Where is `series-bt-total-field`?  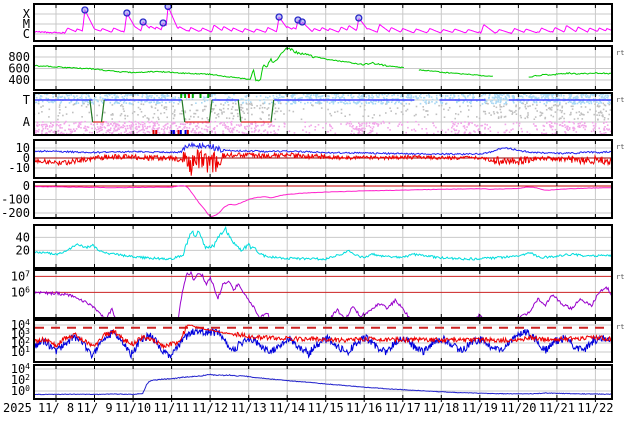
series-bt-total-field is located at coordinates (323, 148).